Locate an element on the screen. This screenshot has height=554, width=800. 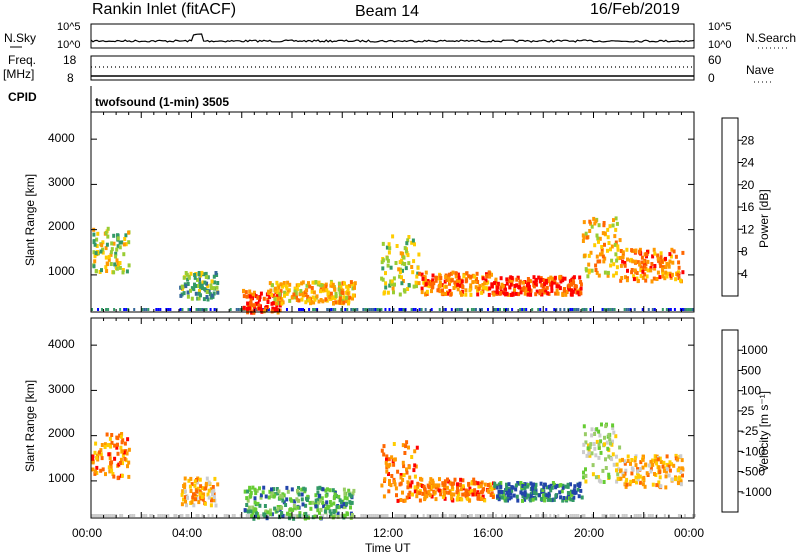
freq-tick-top: 18 is located at coordinates (70, 60).